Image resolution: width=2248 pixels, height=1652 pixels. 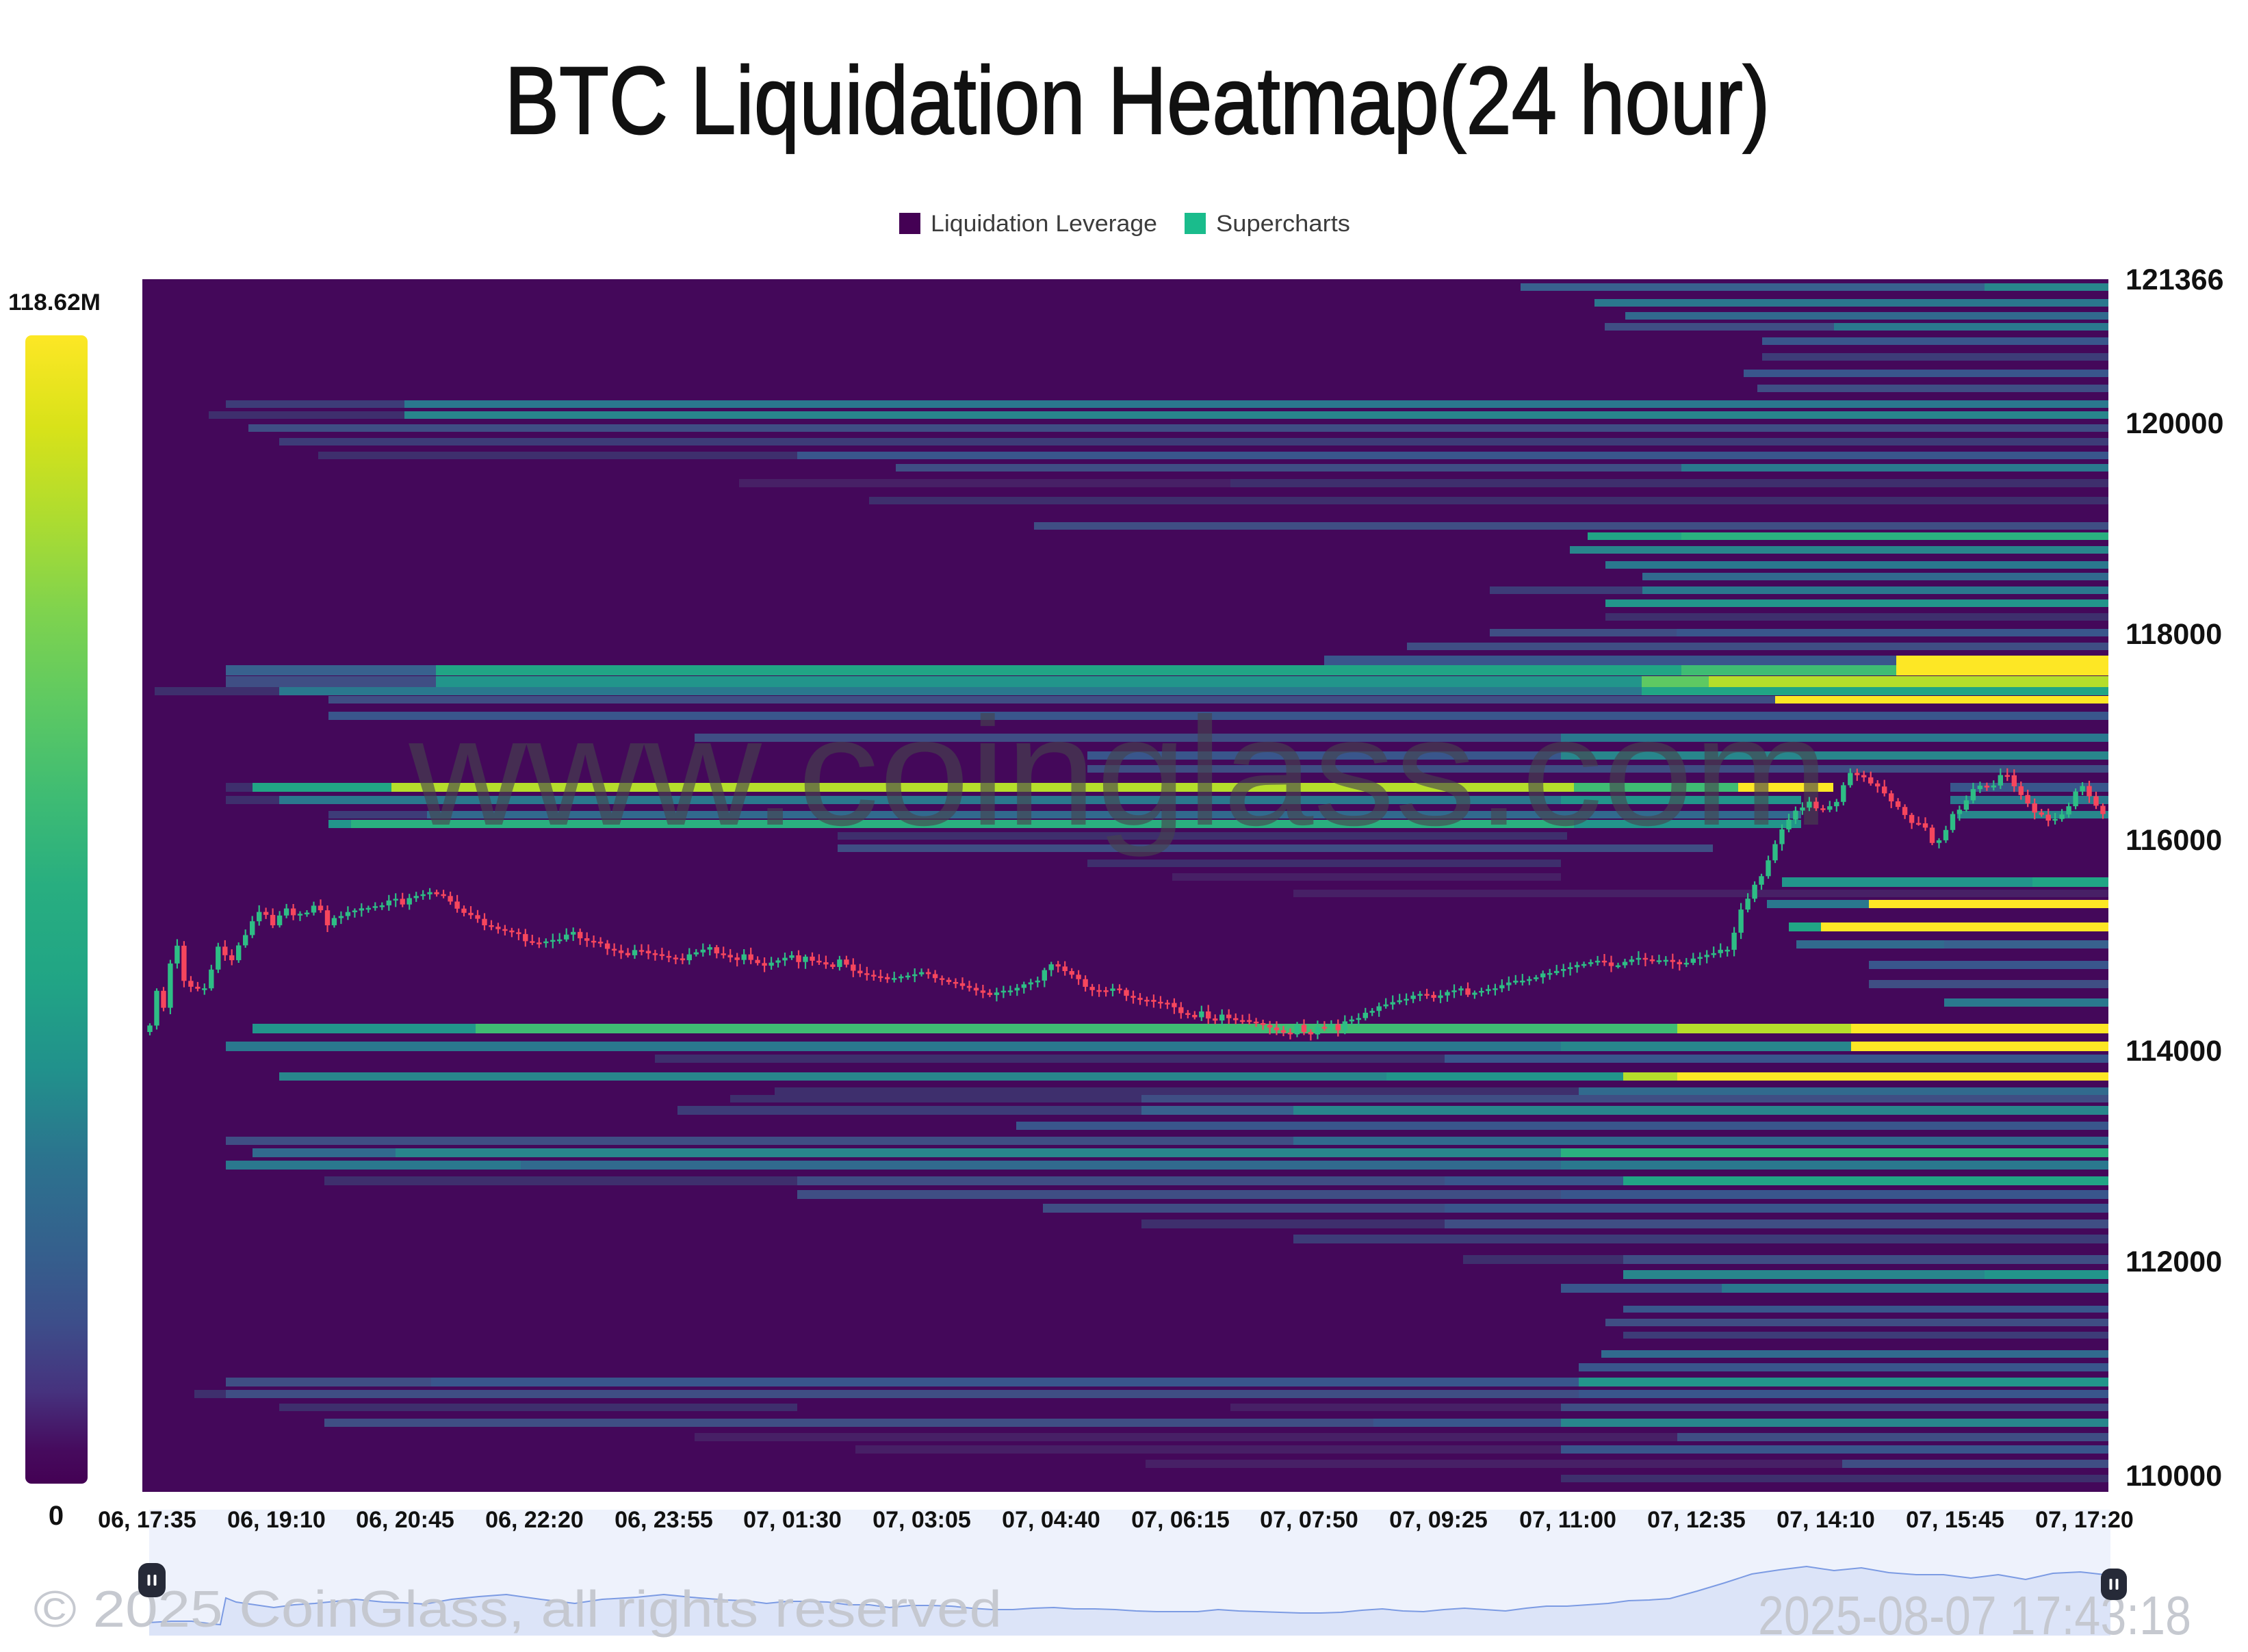 What do you see at coordinates (1309, 1520) in the screenshot?
I see `svg-text: 07, 07:50` at bounding box center [1309, 1520].